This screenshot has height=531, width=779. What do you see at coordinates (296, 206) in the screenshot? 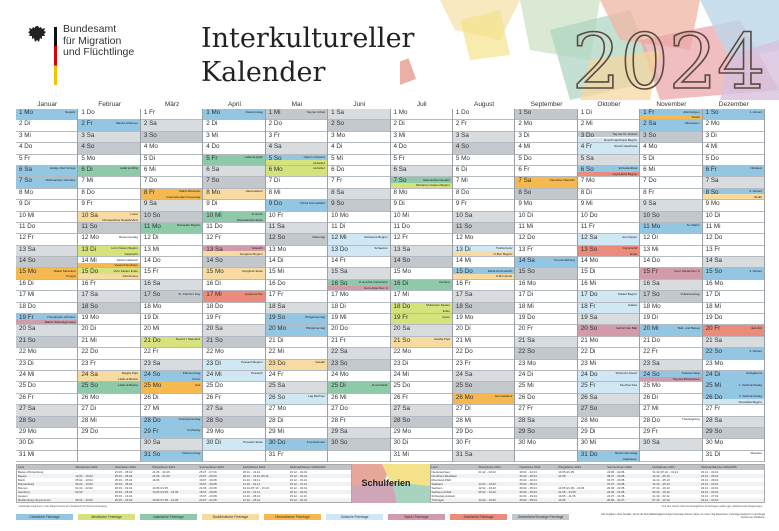
I see `day-cell: 9 Do Christi Himmelfahrt` at bounding box center [296, 206].